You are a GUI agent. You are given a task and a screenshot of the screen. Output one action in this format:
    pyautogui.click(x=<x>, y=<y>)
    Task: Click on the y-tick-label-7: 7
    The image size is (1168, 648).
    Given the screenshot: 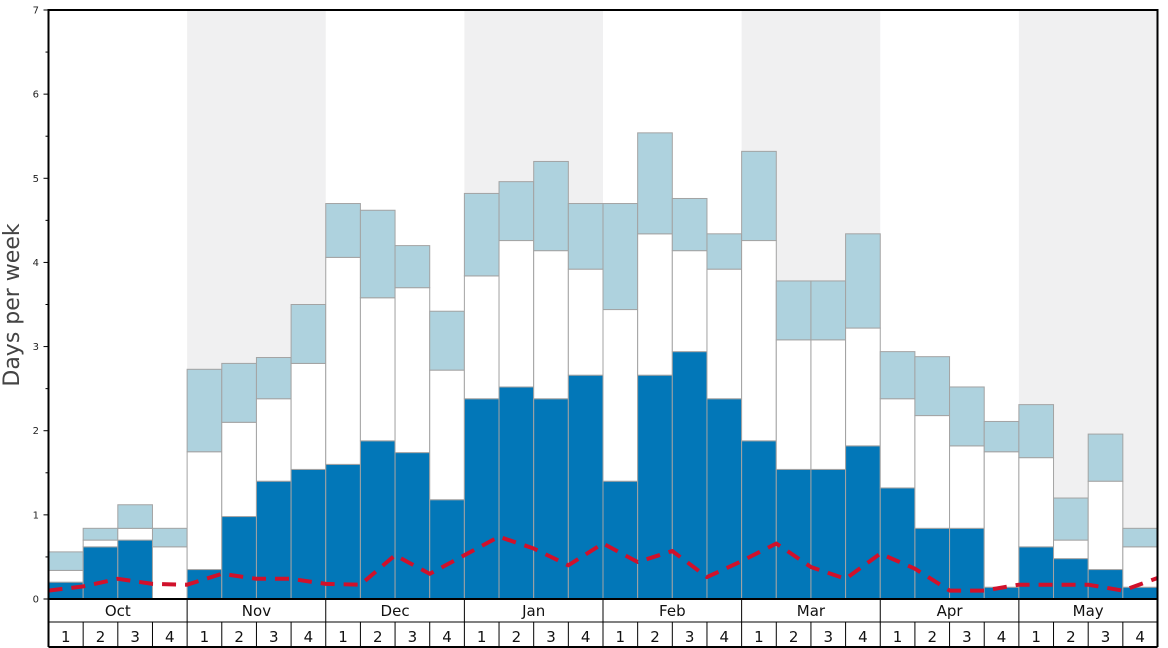 What is the action you would take?
    pyautogui.click(x=36, y=11)
    